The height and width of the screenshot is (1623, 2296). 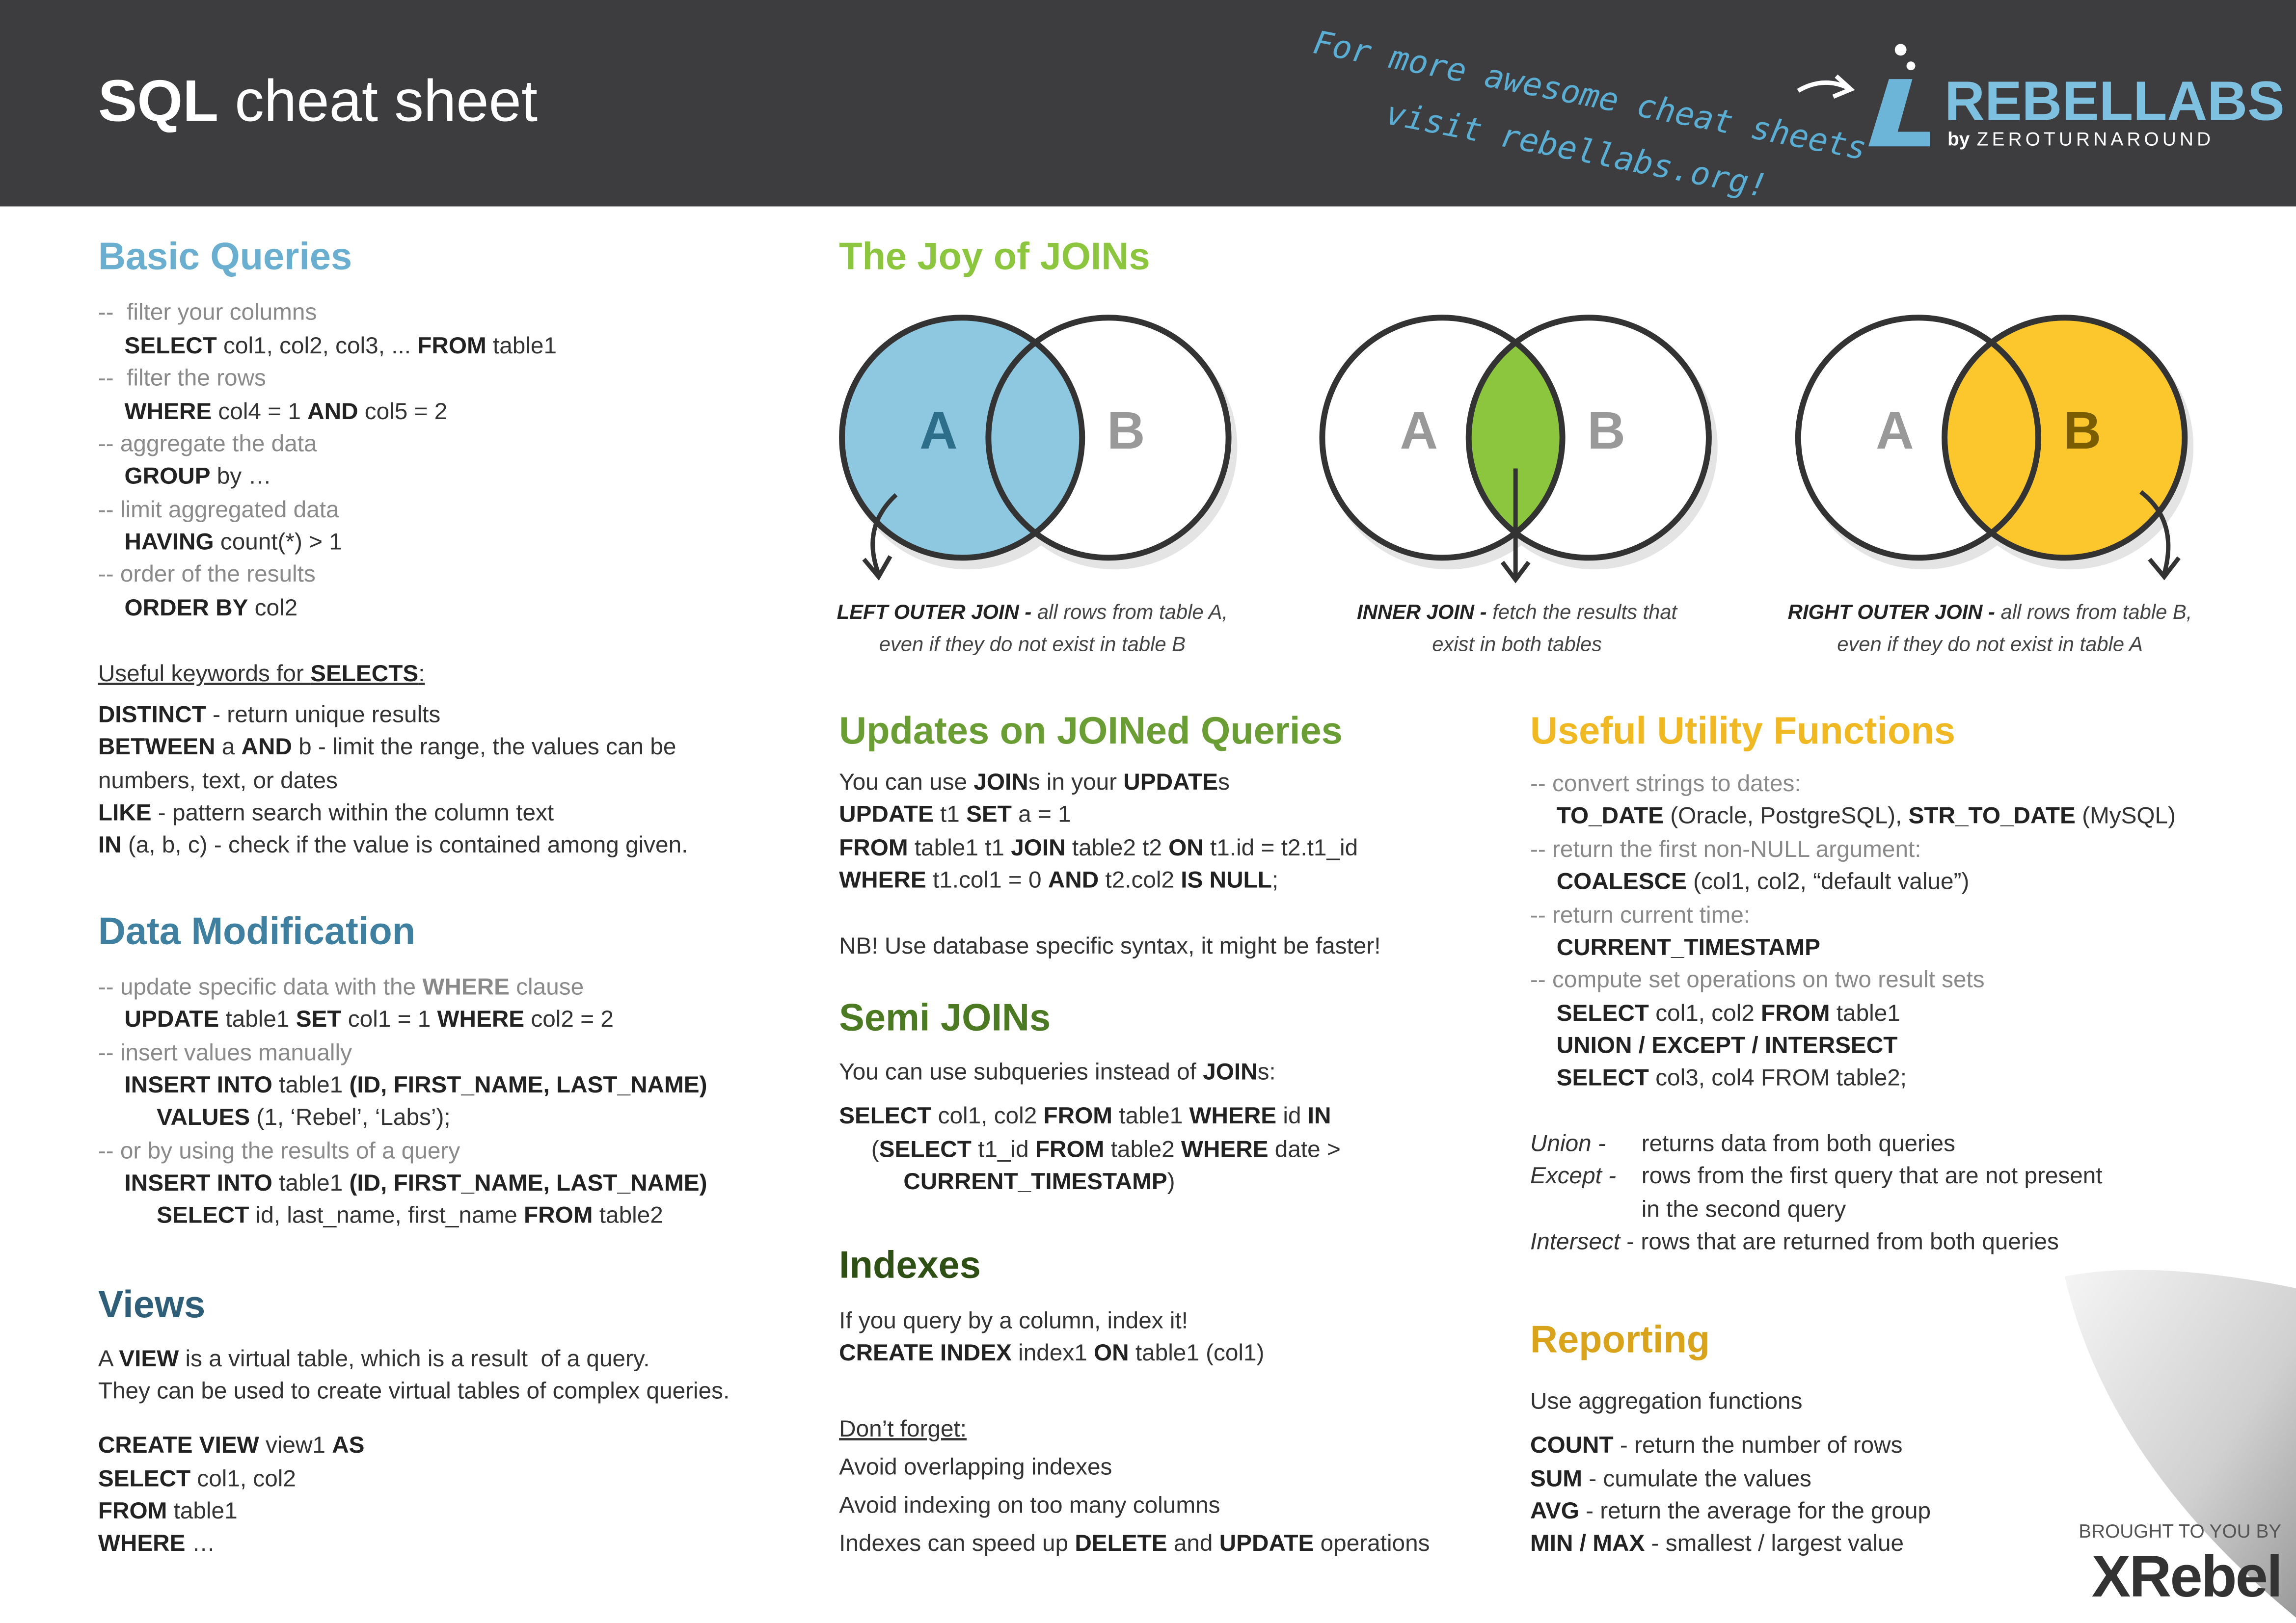 I want to click on text-line: -- insert values manually, so click(x=225, y=1052).